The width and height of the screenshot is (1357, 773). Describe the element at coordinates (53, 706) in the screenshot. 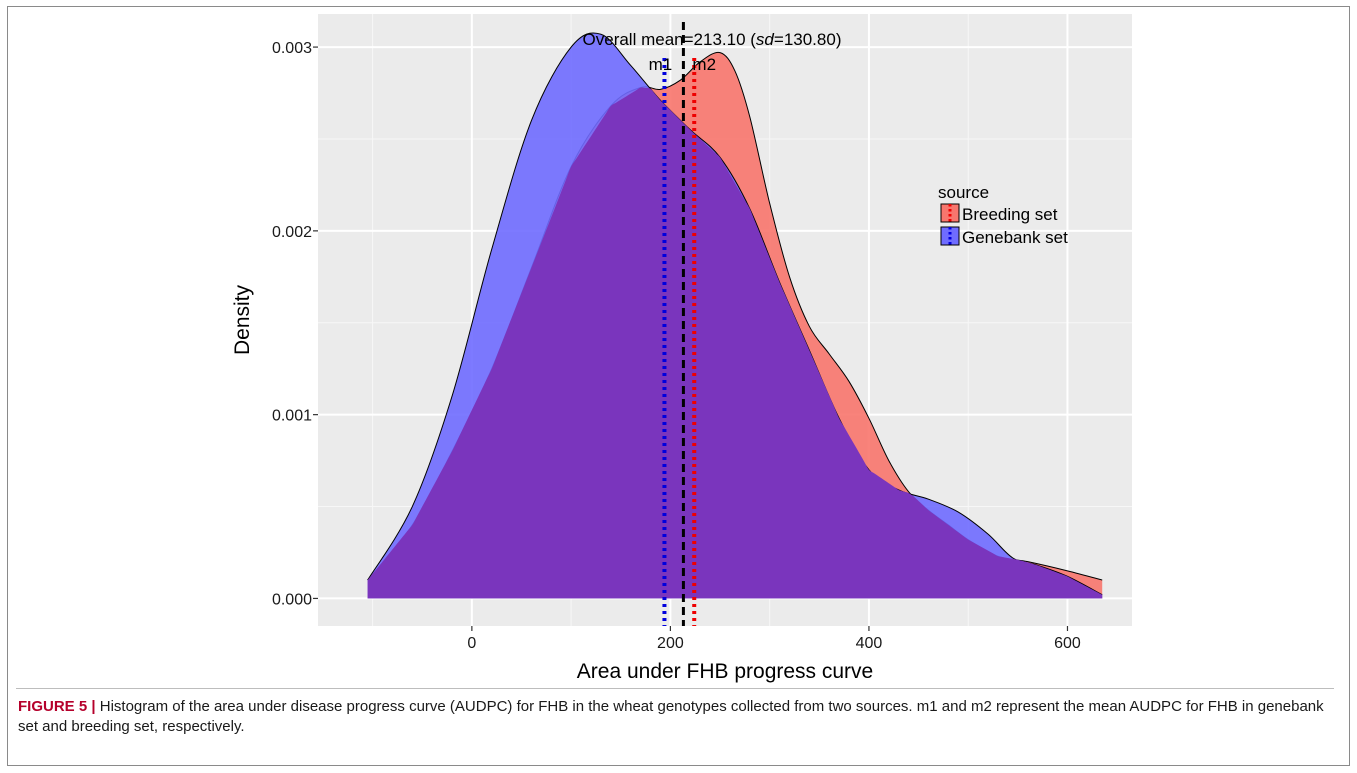

I see `figure-label: FIGURE 5` at that location.